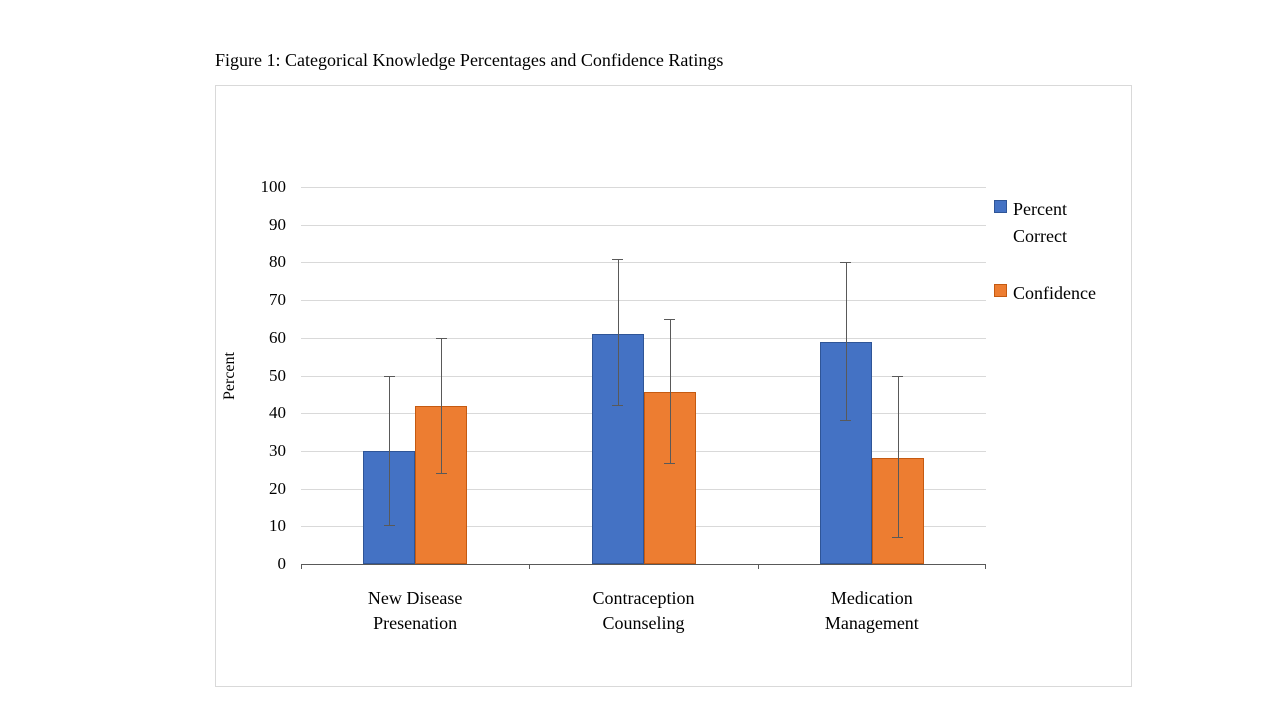  Describe the element at coordinates (277, 262) in the screenshot. I see `y-tick-label: 80` at that location.